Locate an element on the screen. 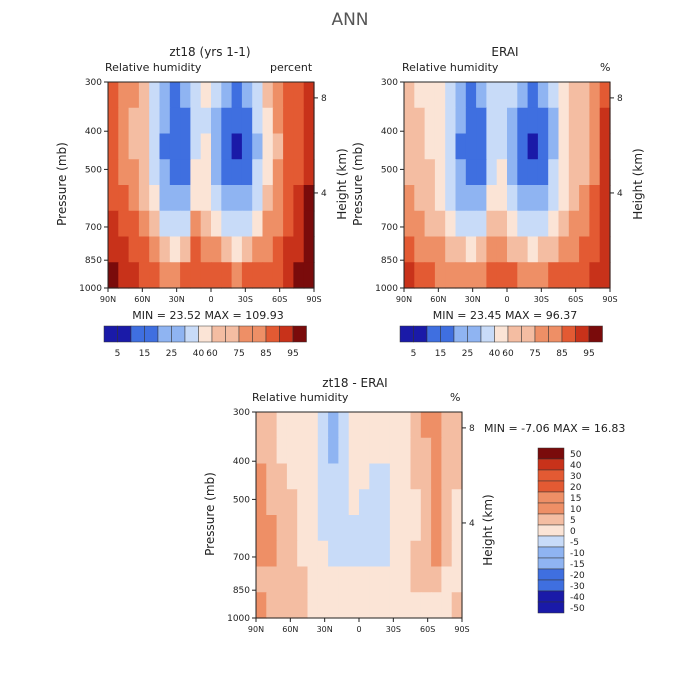 The image size is (700, 700). colorbar-erai: 5 15 25 40 60 75 85 95 is located at coordinates (501, 342).